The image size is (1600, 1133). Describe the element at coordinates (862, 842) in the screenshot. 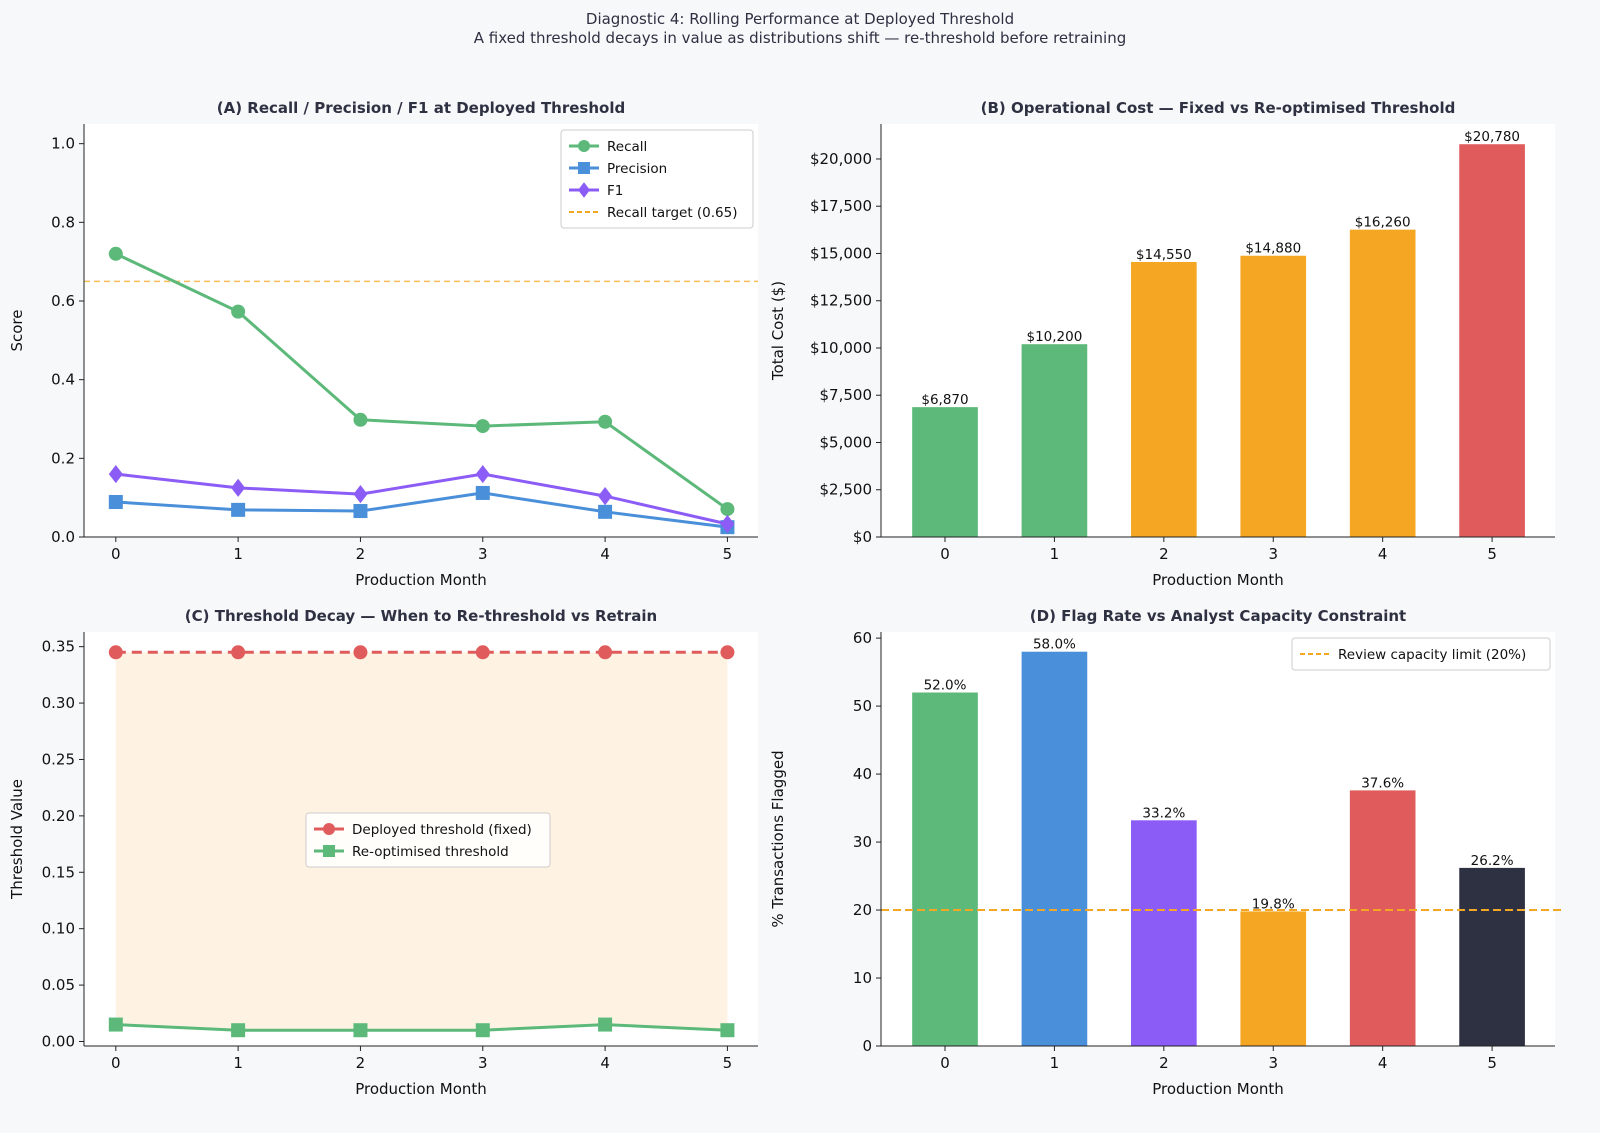

I see `y-tick-label: 30` at that location.